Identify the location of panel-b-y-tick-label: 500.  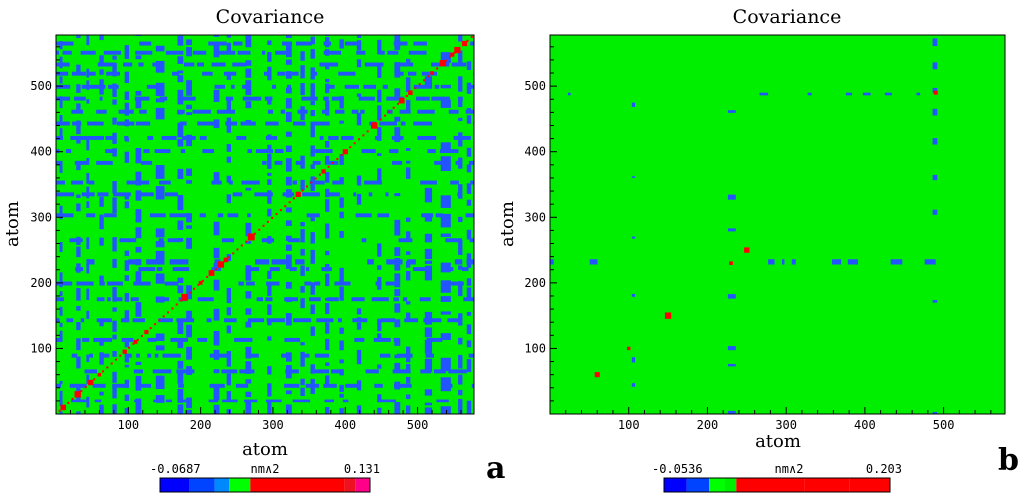
(535, 86).